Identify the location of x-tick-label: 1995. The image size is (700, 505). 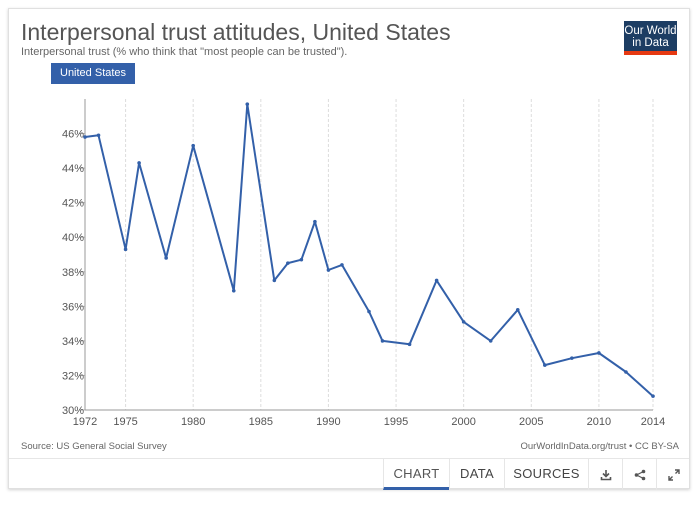
(396, 422).